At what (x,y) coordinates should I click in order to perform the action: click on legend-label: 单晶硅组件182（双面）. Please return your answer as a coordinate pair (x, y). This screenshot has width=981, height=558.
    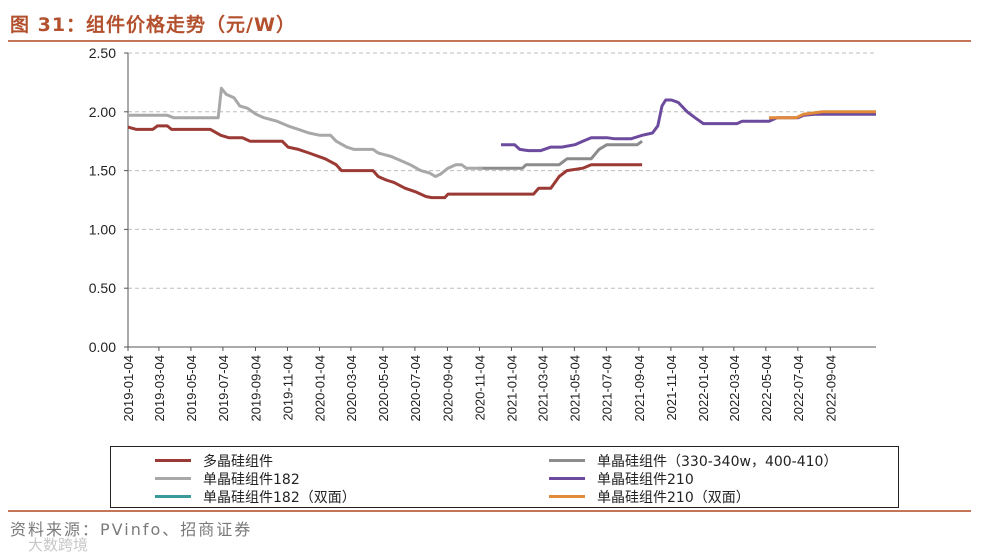
    Looking at the image, I should click on (279, 498).